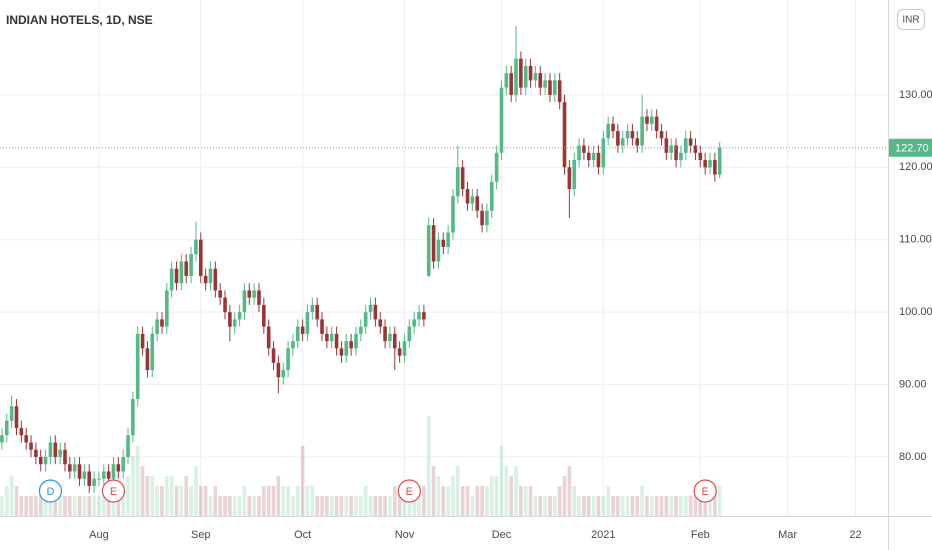  Describe the element at coordinates (502, 535) in the screenshot. I see `x-tick-label: Dec` at that location.